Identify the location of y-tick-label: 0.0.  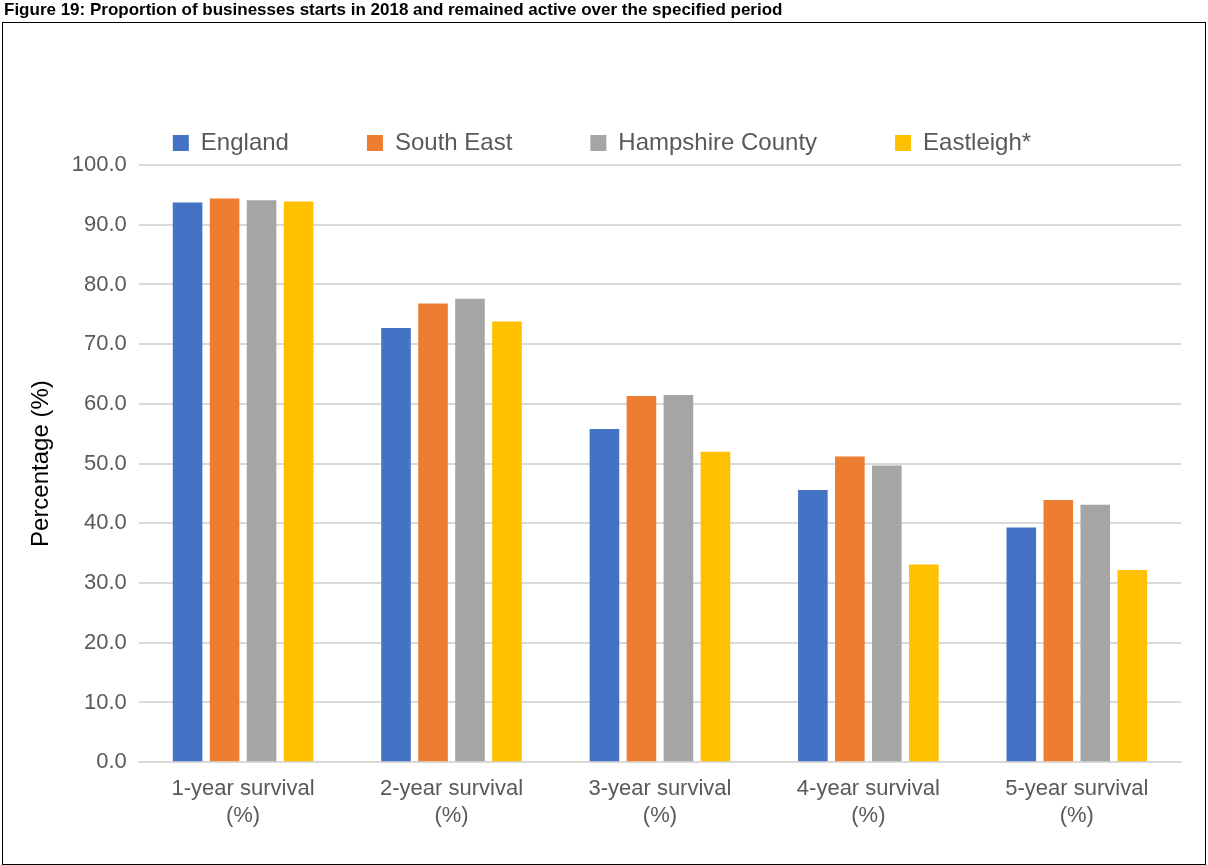
(111, 761).